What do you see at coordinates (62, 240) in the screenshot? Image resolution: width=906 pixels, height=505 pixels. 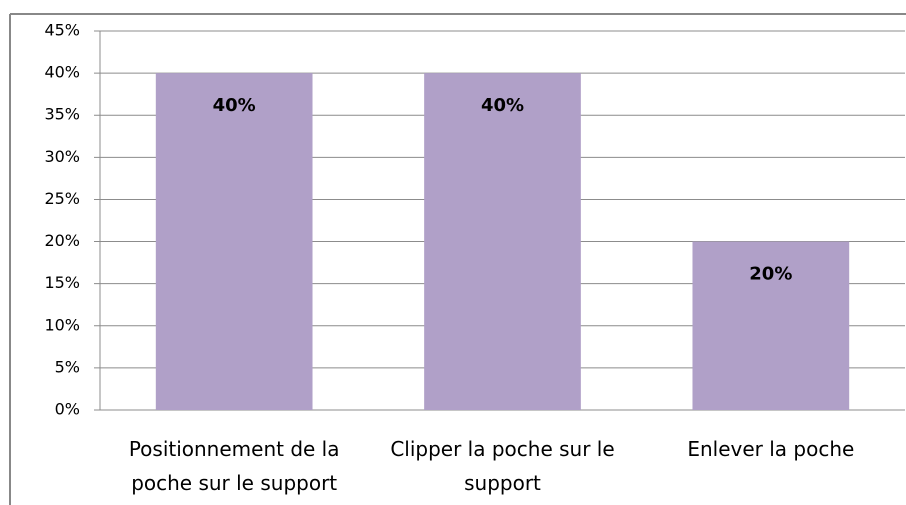 I see `y-tick-label: 20%` at bounding box center [62, 240].